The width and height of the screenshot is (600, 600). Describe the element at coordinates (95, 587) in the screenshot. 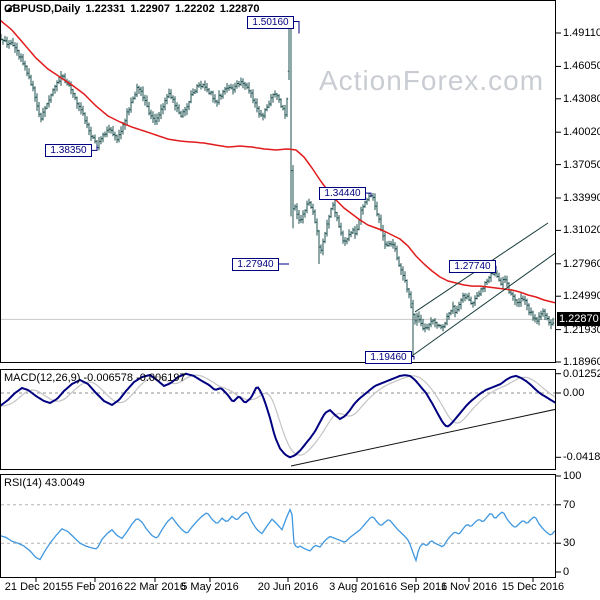

I see `date-axis-label: 5 Feb 2016` at that location.